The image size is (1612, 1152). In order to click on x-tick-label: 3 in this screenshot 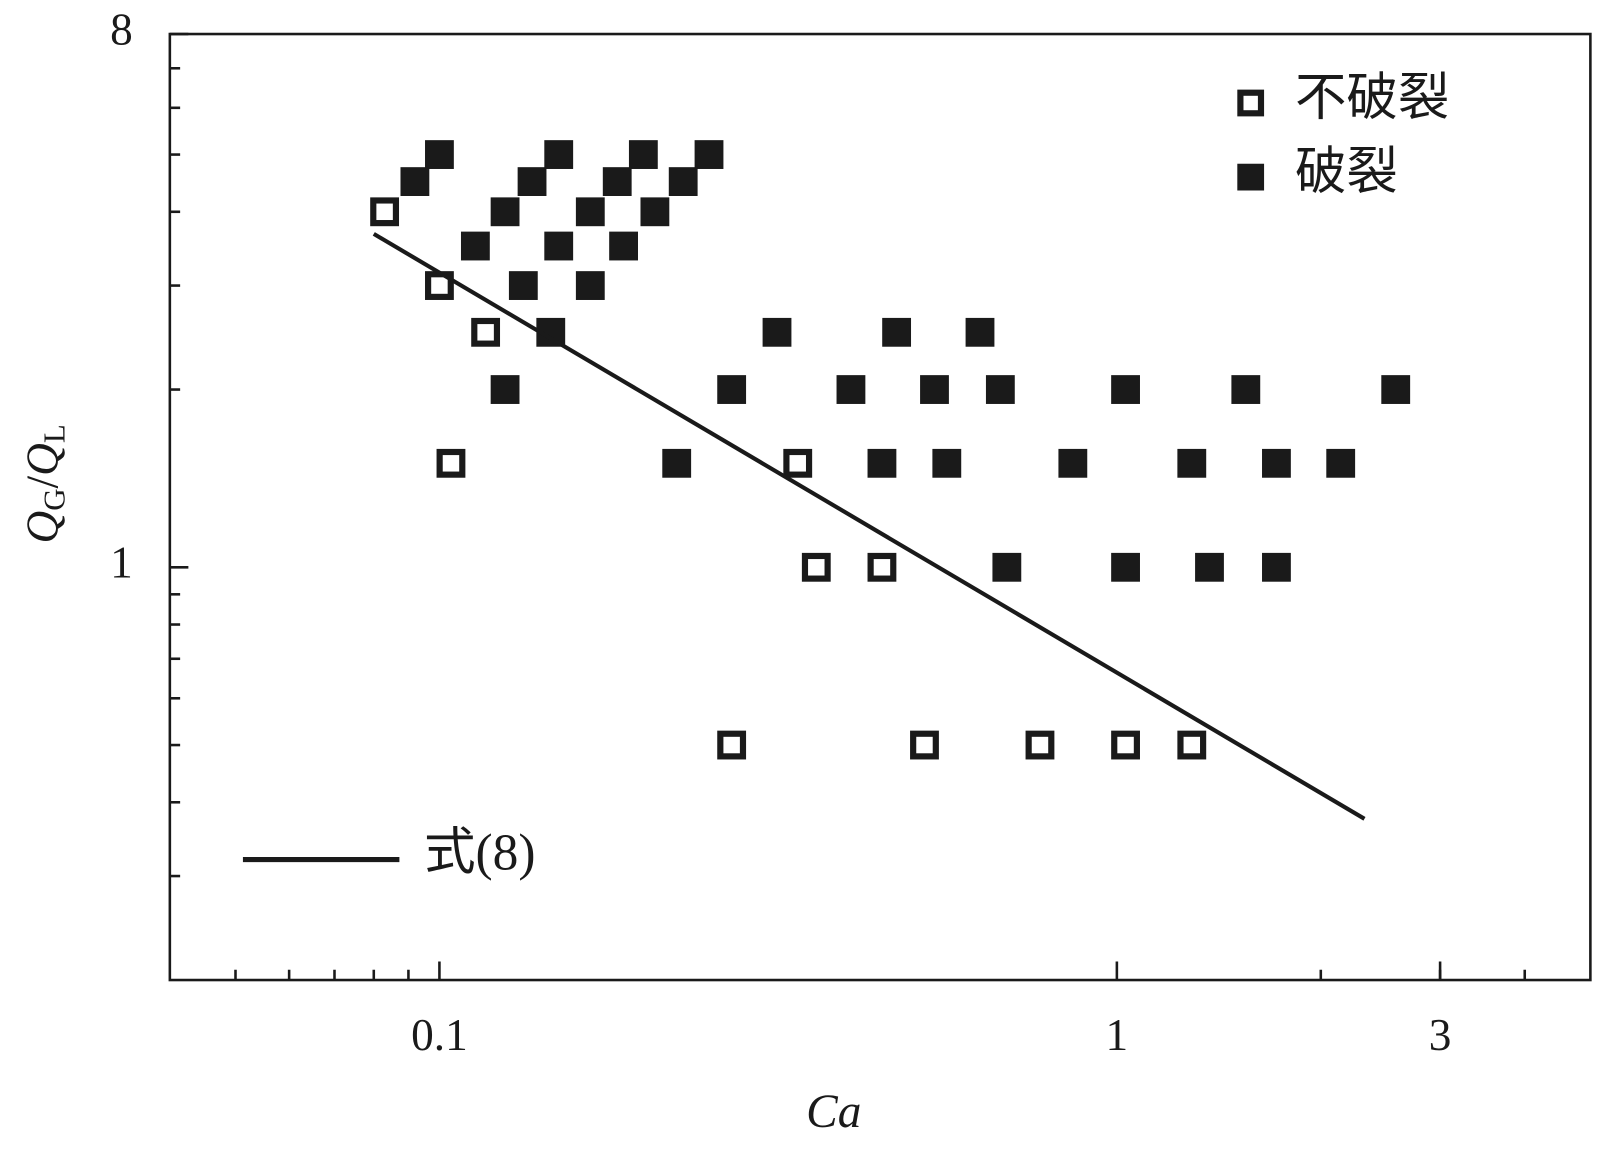, I will do `click(1440, 1035)`.